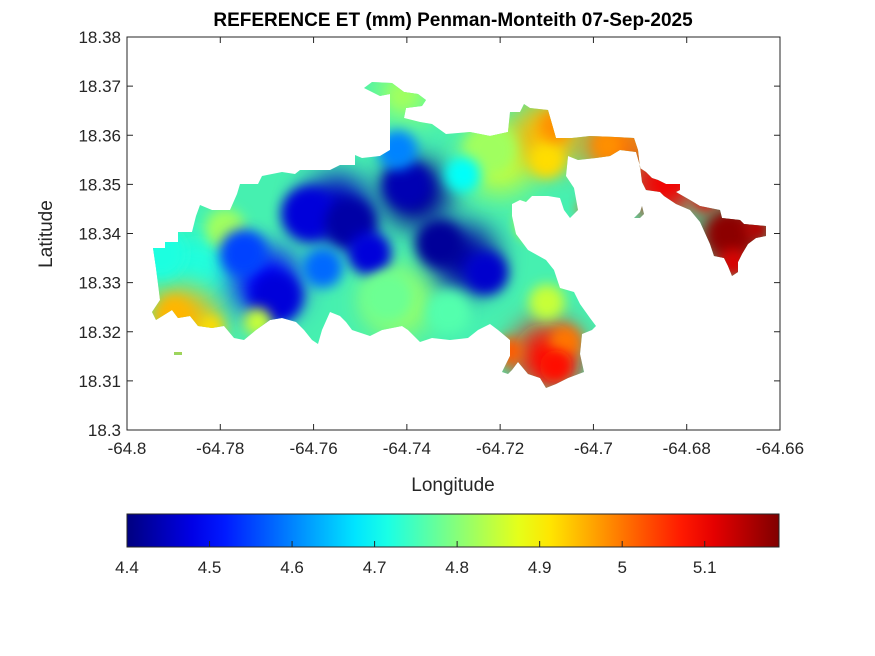  I want to click on x-tick-label: -64.76, so click(313, 448).